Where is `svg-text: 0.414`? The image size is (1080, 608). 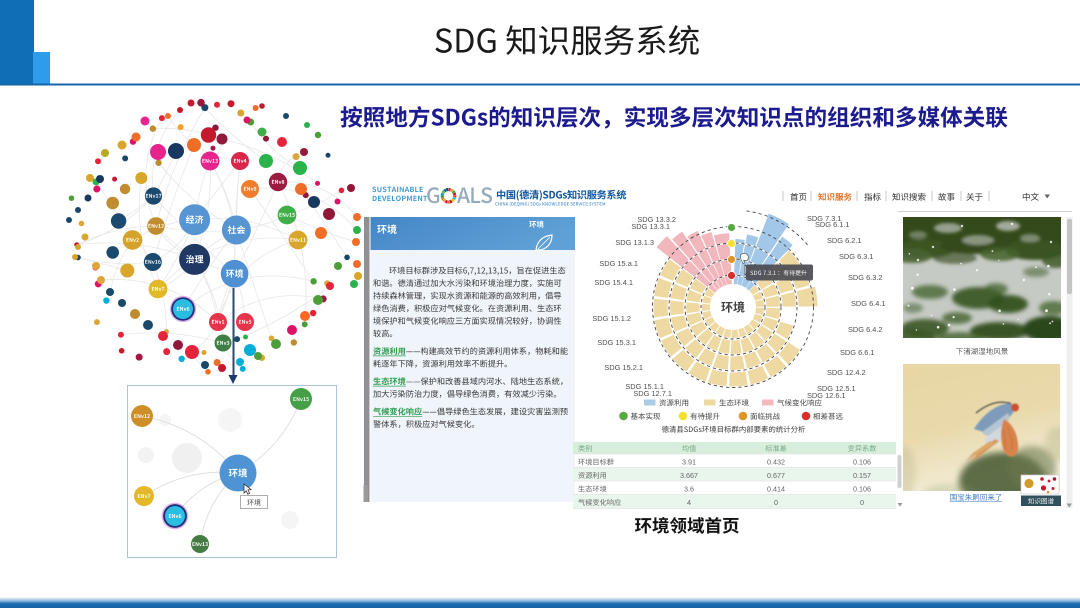 svg-text: 0.414 is located at coordinates (776, 489).